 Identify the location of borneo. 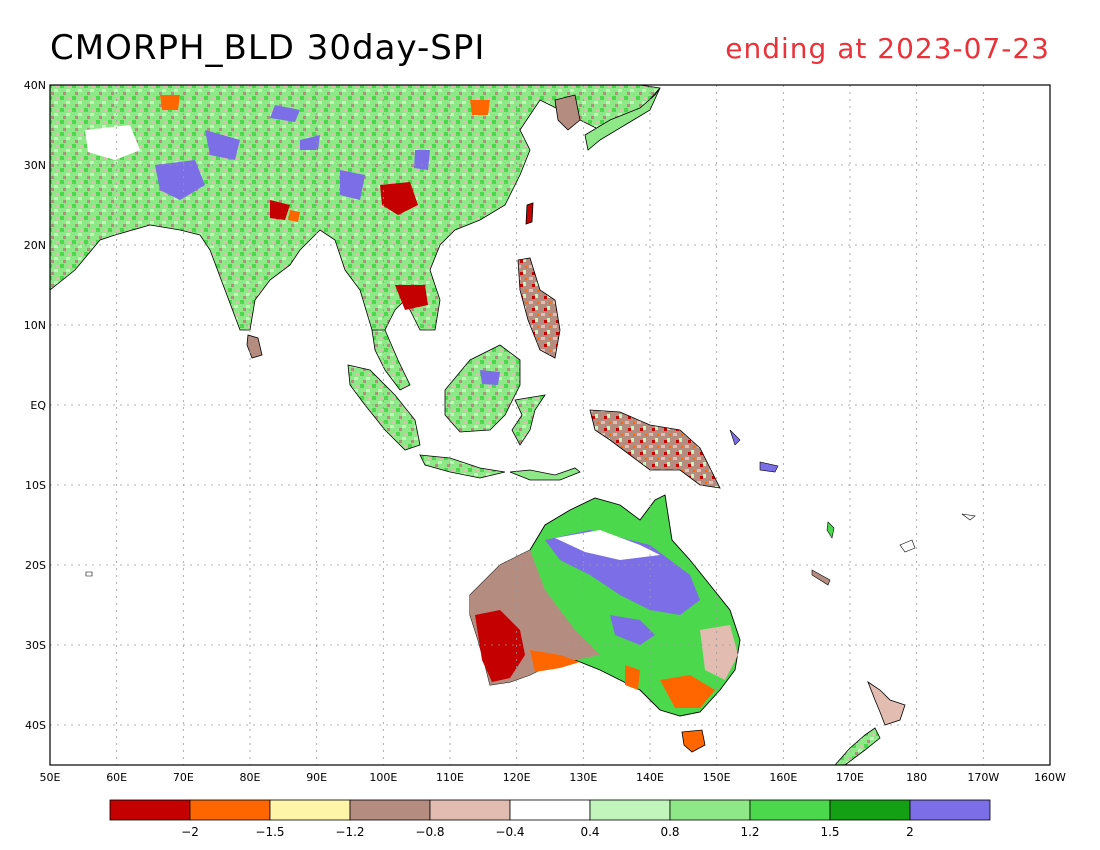
(482, 388).